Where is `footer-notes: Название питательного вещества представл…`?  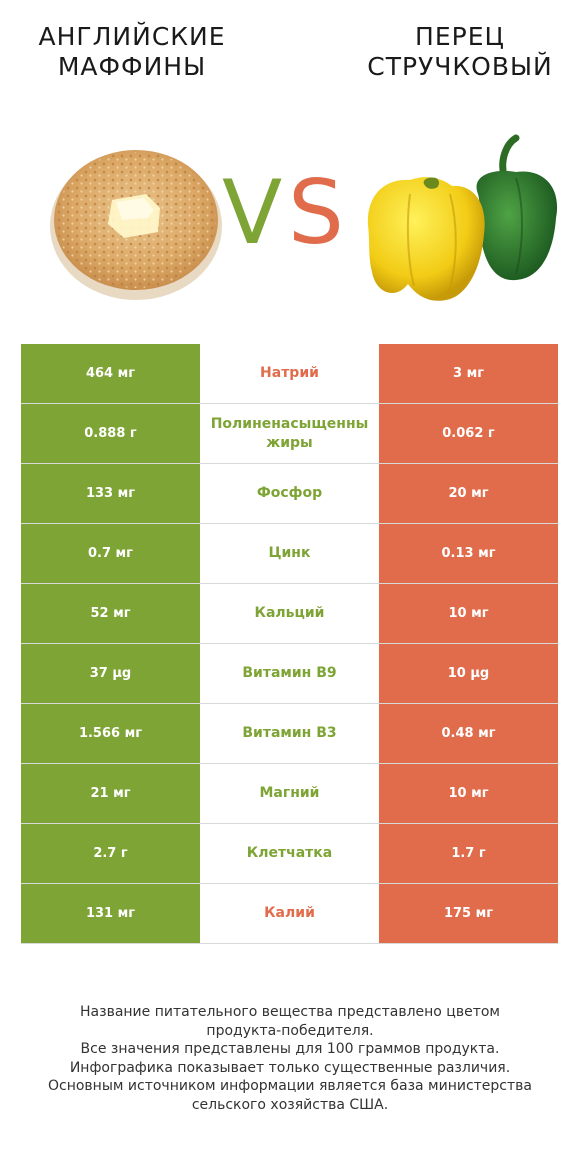
footer-notes: Название питательного вещества представл… is located at coordinates (290, 1058).